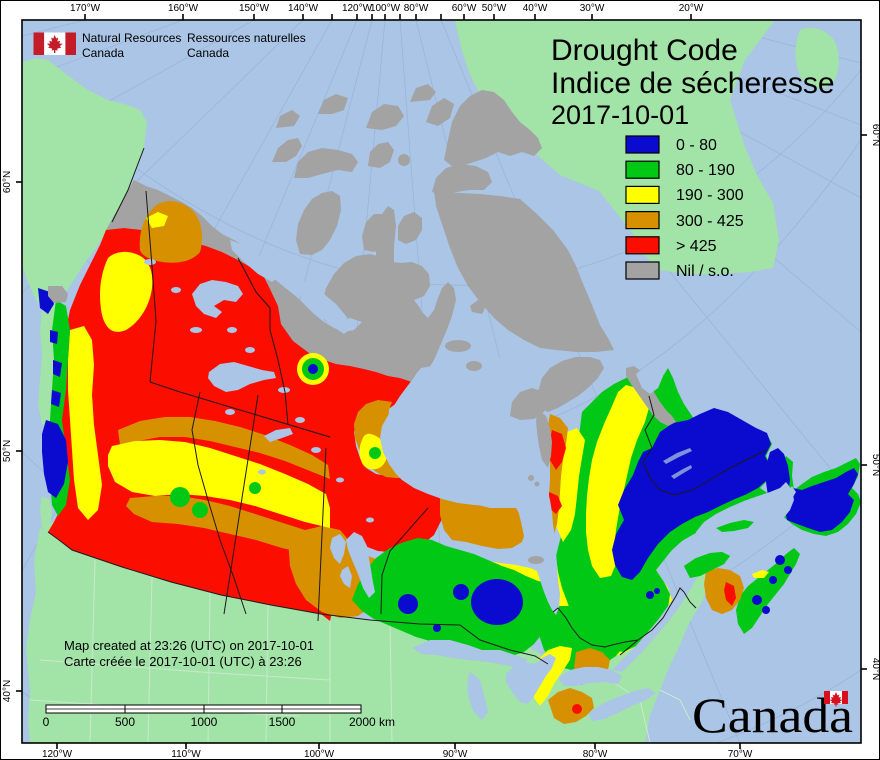  What do you see at coordinates (710, 195) in the screenshot?
I see `svg-text: 190 - 300` at bounding box center [710, 195].